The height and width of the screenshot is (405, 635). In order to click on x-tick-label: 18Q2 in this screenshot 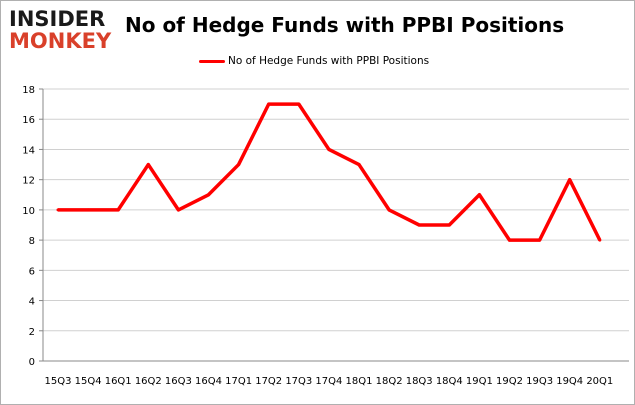, I will do `click(389, 381)`.